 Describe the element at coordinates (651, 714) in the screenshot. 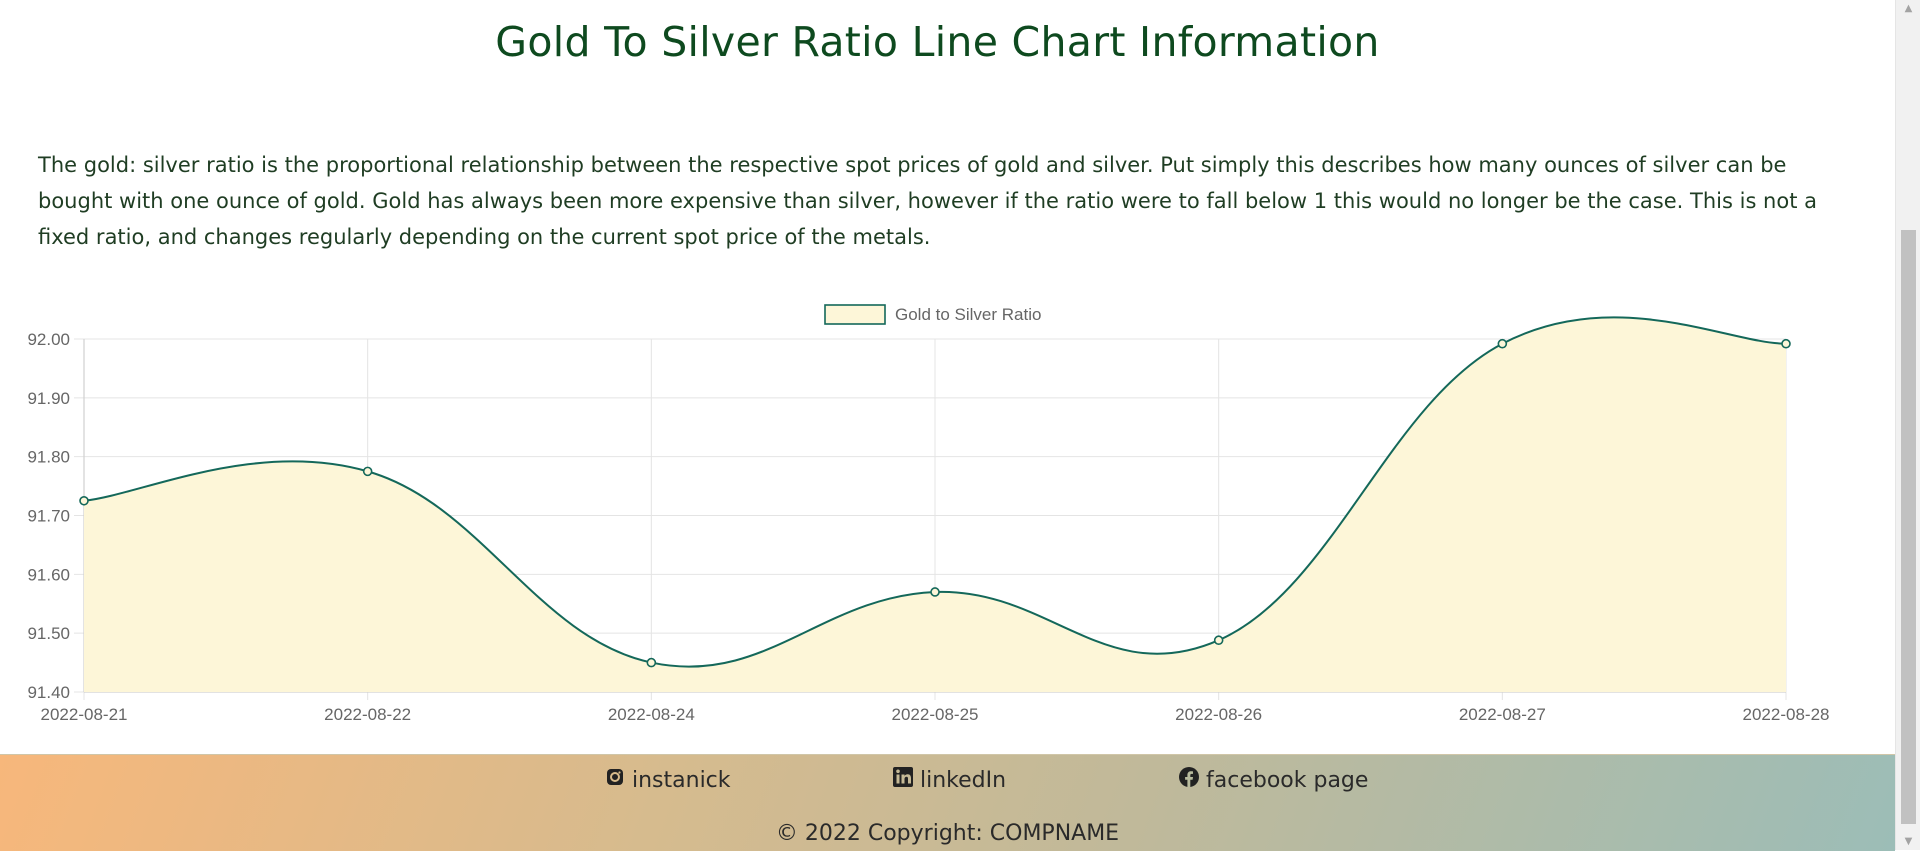

I see `x-tick-label: 2022-08-24` at that location.